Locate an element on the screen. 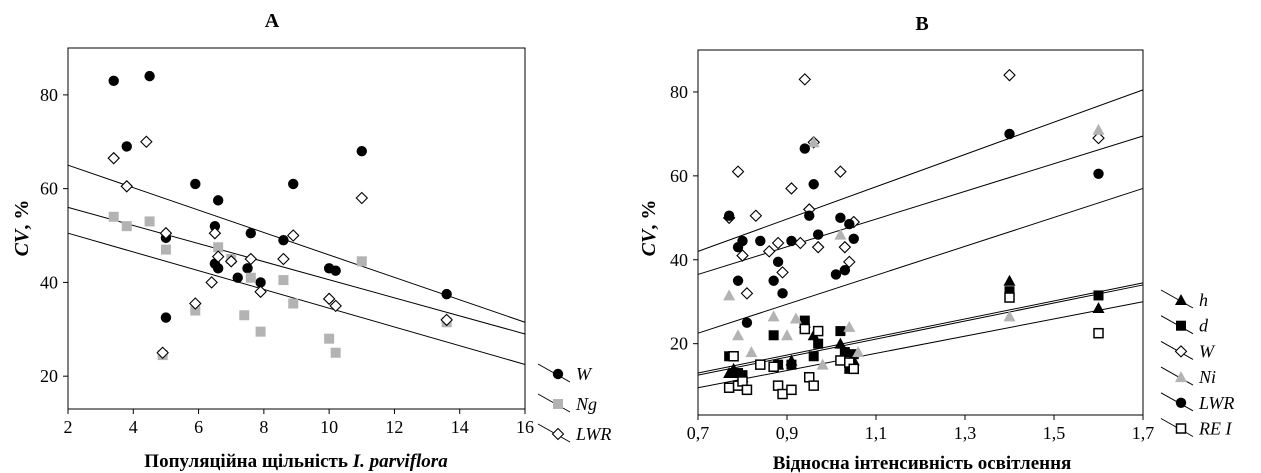 The height and width of the screenshot is (473, 1261). chart-a-ytick-label: 20 is located at coordinates (49, 376).